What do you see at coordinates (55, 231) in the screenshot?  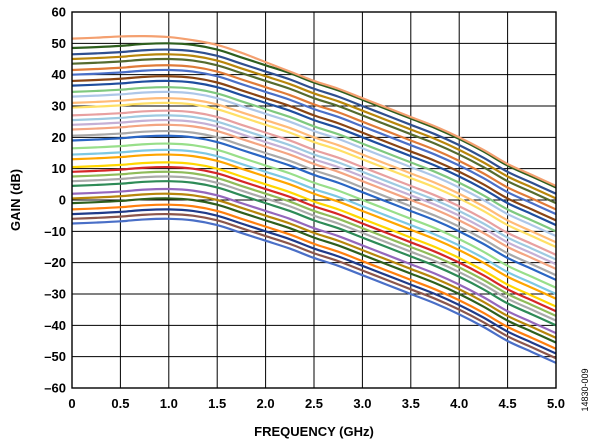 I see `y-tick-label: –10` at bounding box center [55, 231].